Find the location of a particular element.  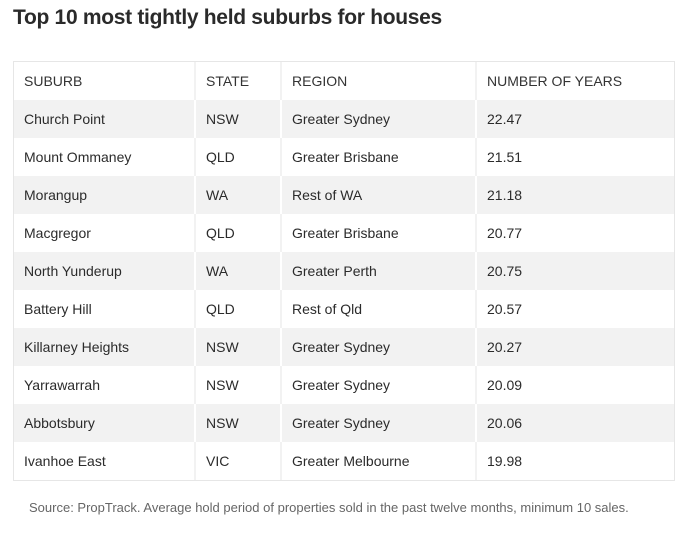

region-cell: Greater Perth is located at coordinates (379, 271).